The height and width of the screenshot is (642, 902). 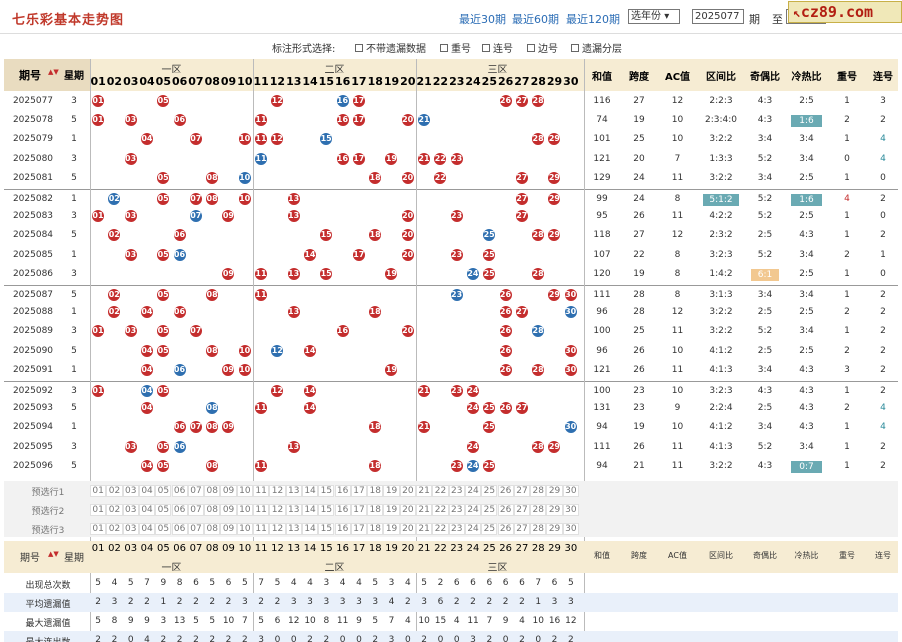 I want to click on link-recent-120: 最近120期, so click(x=593, y=19).